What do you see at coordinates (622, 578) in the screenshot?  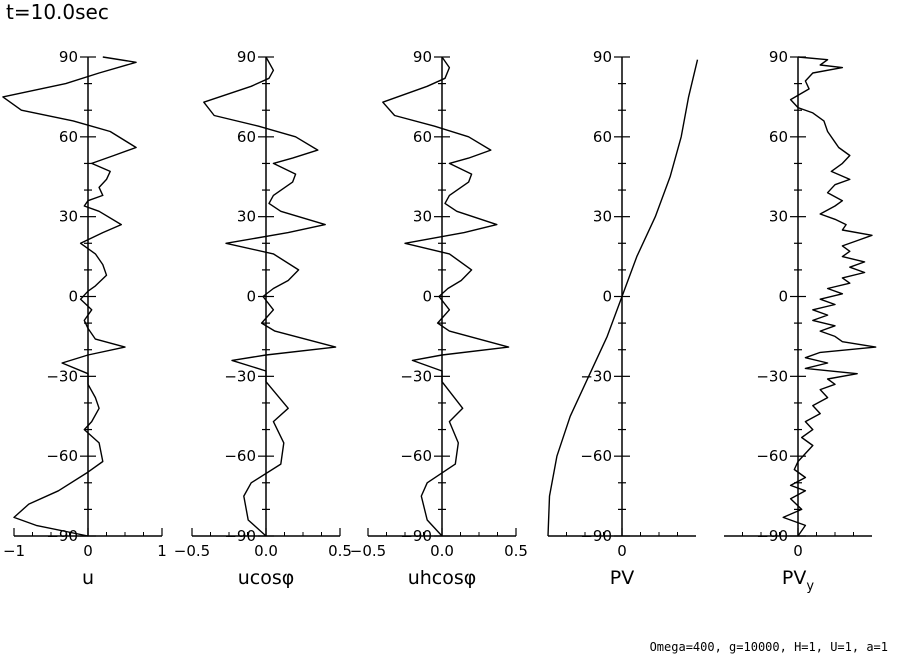 I see `x-axis-label: PV` at bounding box center [622, 578].